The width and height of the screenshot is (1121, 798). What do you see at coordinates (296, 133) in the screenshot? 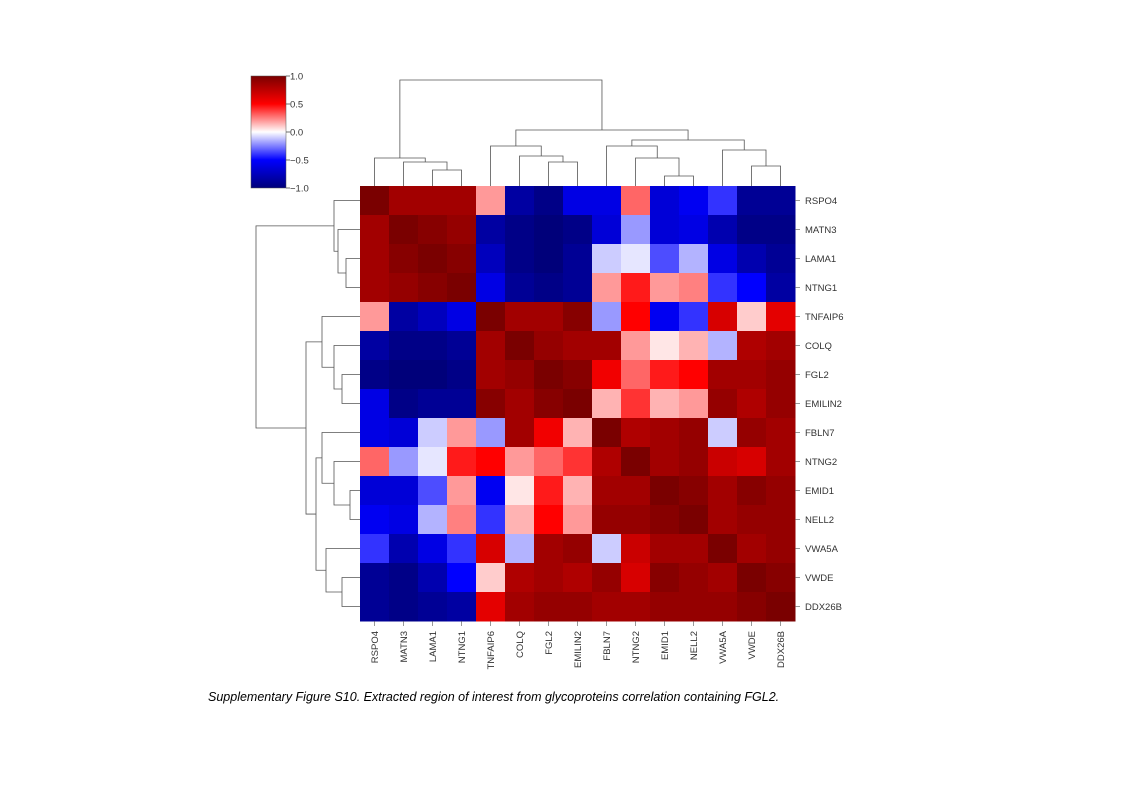
I see `colorbar-tick-label: 0.0` at bounding box center [296, 133].